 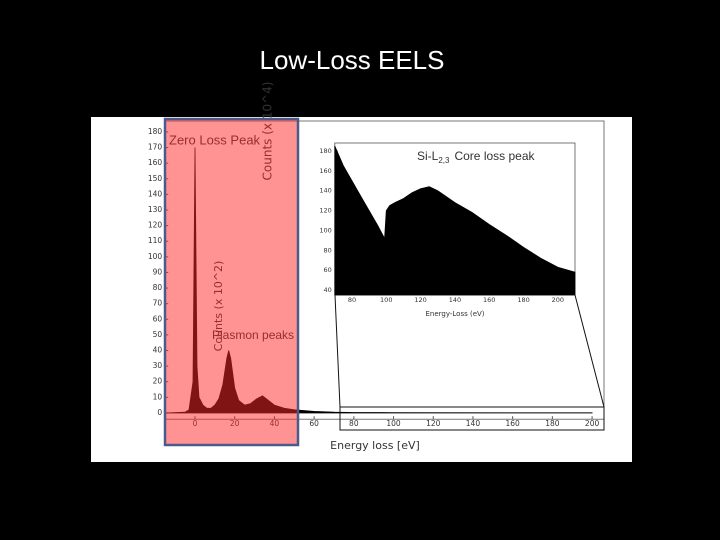 I want to click on y-tick-label: 50, so click(x=158, y=334).